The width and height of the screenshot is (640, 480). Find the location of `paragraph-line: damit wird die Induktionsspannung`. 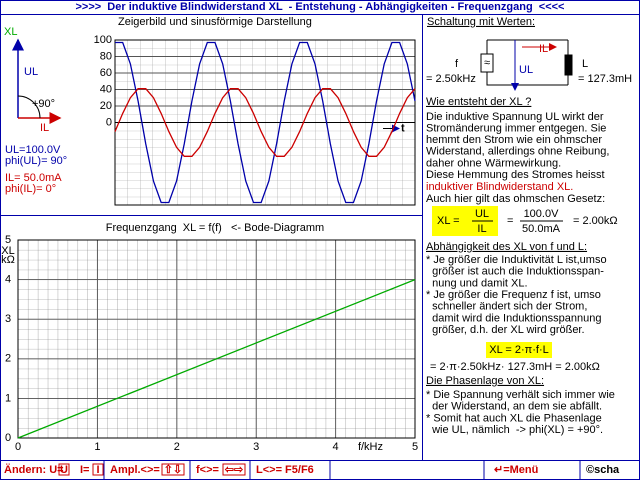

paragraph-line: damit wird die Induktionsspannung is located at coordinates (514, 318).